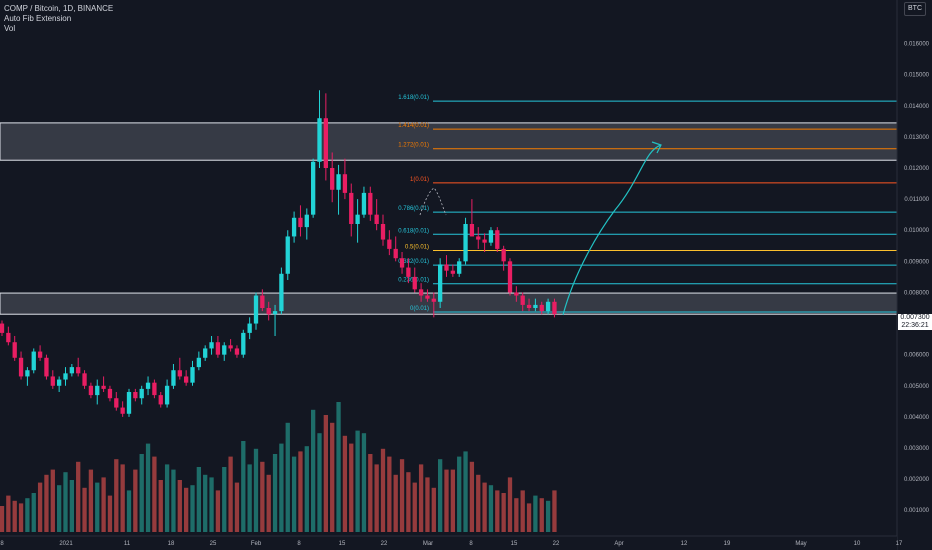 The image size is (932, 550). What do you see at coordinates (433, 201) in the screenshot?
I see `fib-anchor-path` at bounding box center [433, 201].